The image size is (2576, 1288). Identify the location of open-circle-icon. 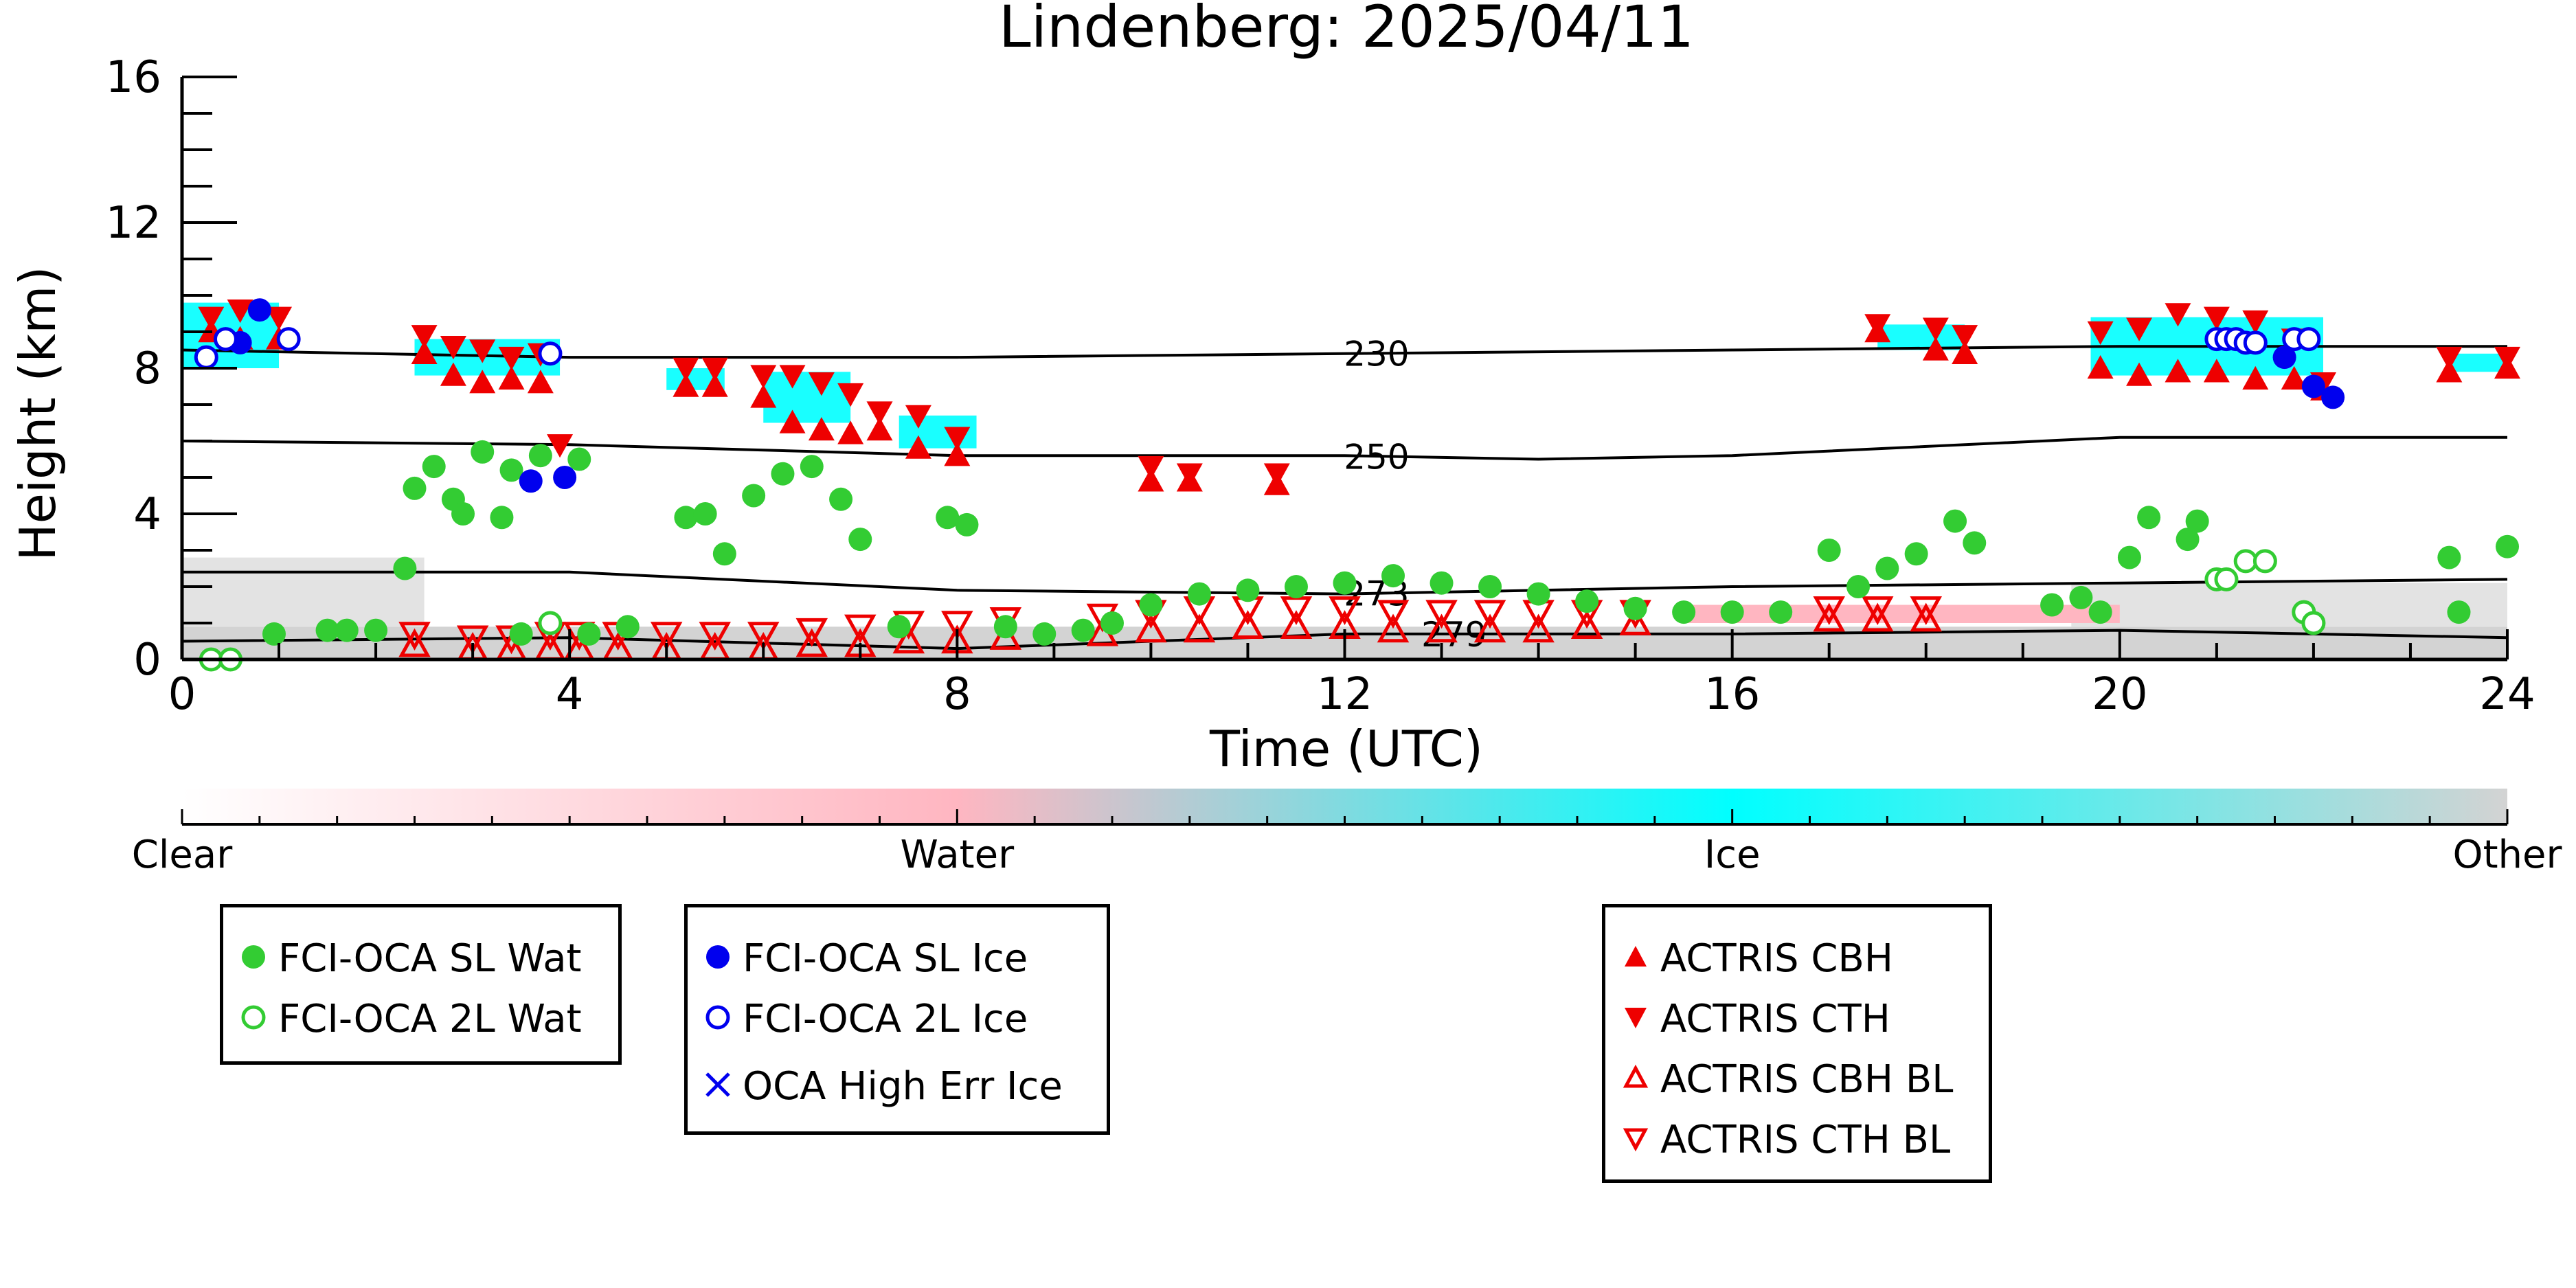
(253, 1017).